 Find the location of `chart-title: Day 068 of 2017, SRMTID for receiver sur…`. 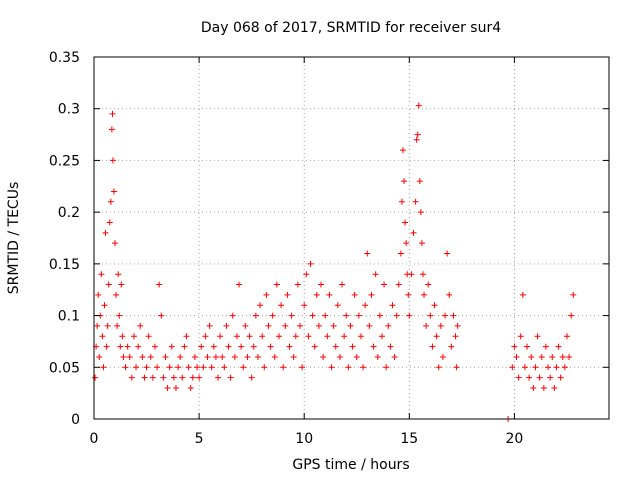

chart-title: Day 068 of 2017, SRMTID for receiver sur… is located at coordinates (351, 28).